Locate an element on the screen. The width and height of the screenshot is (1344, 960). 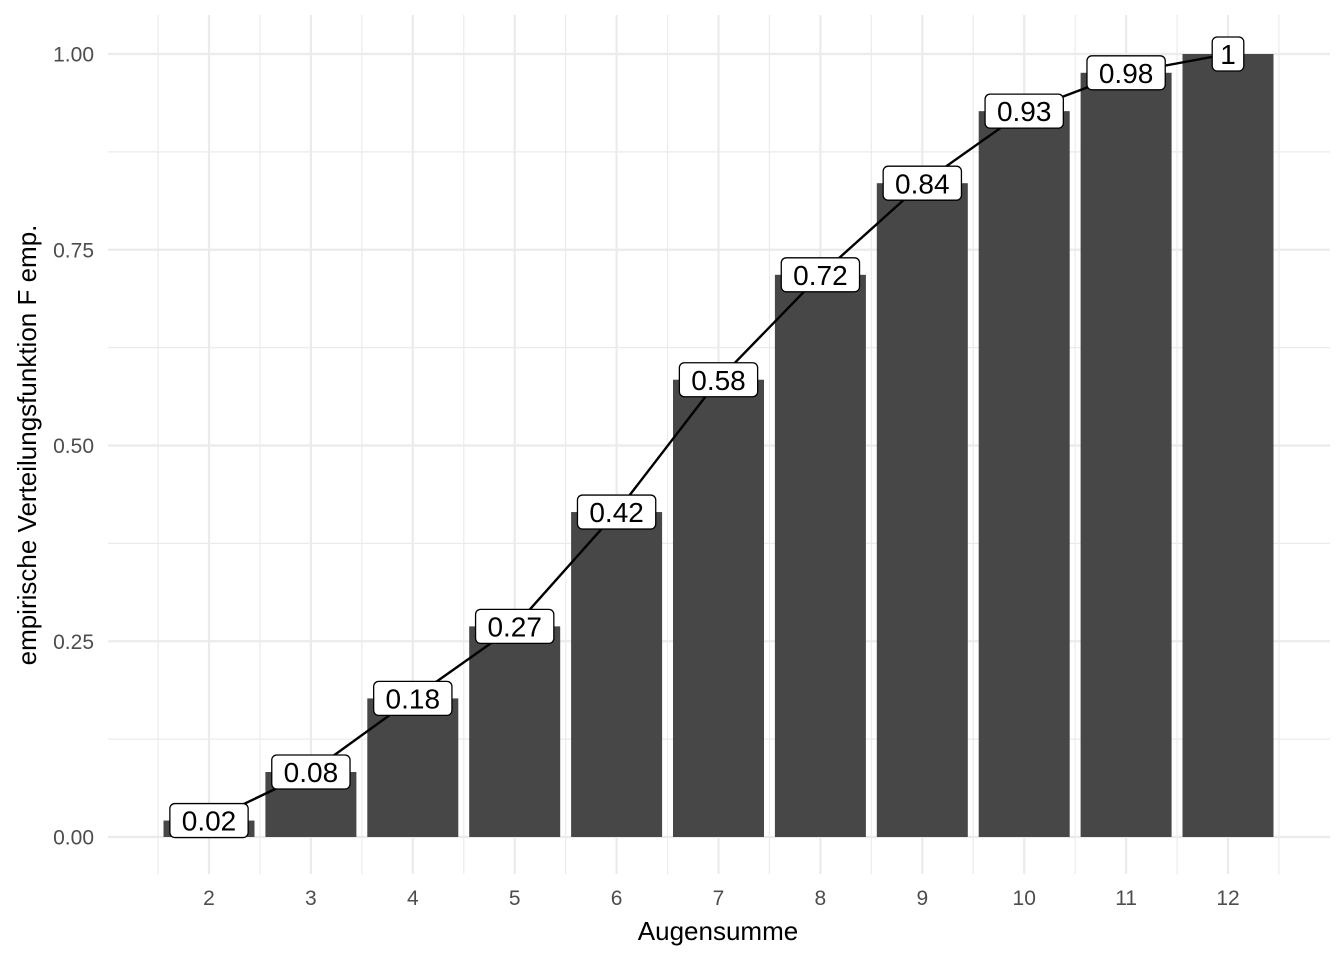
data-label-value: 0.02 is located at coordinates (209, 821).